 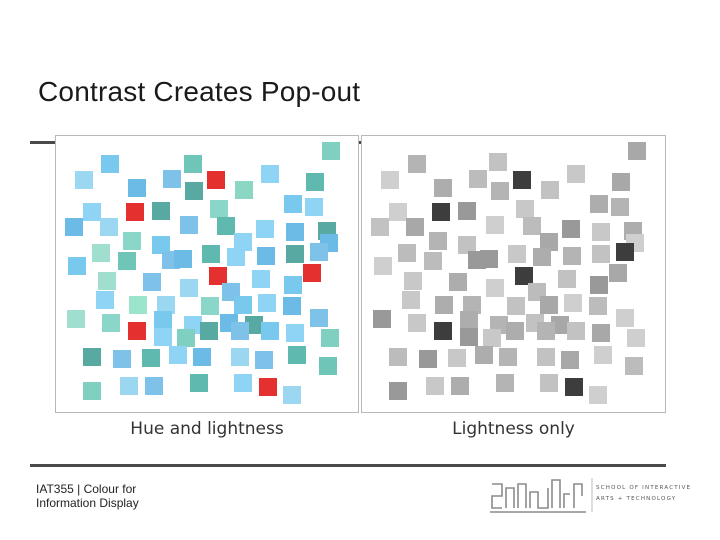 What do you see at coordinates (207, 429) in the screenshot?
I see `hue-lightness-caption: Hue and lightness` at bounding box center [207, 429].